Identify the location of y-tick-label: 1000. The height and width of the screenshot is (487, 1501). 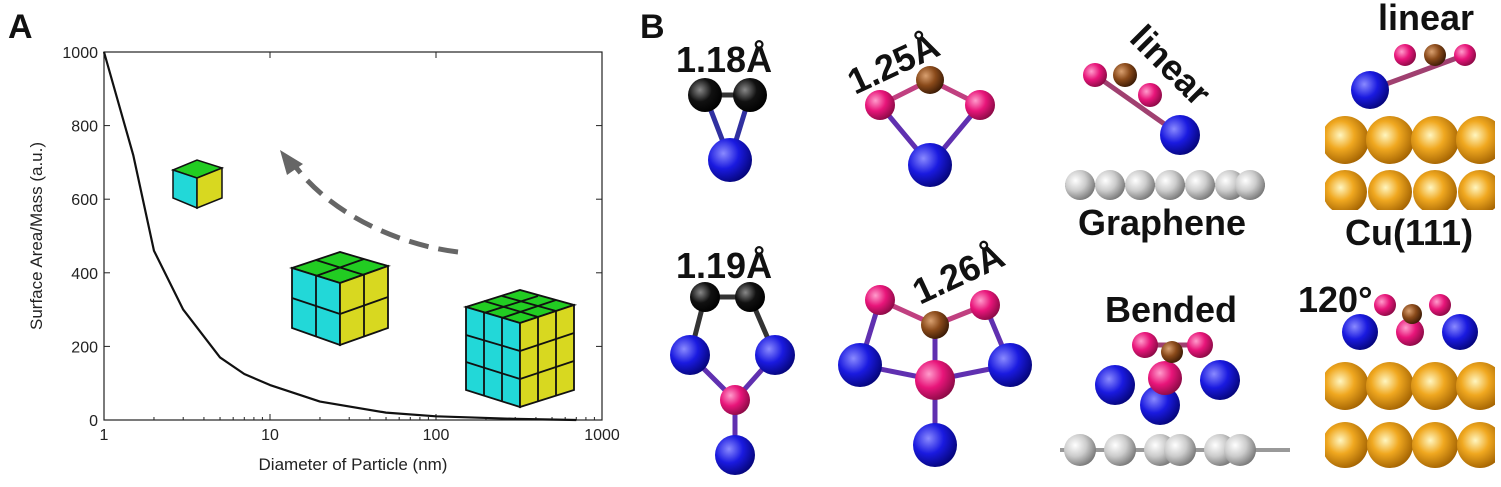
(80, 53).